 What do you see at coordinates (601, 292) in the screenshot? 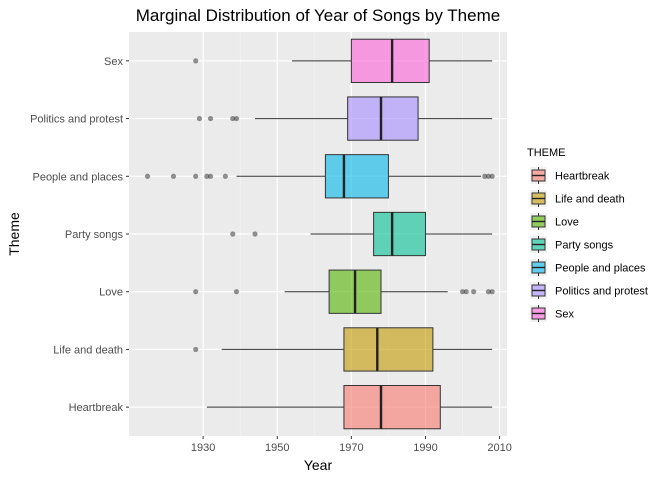
I see `legend-label: Politics and protest` at bounding box center [601, 292].